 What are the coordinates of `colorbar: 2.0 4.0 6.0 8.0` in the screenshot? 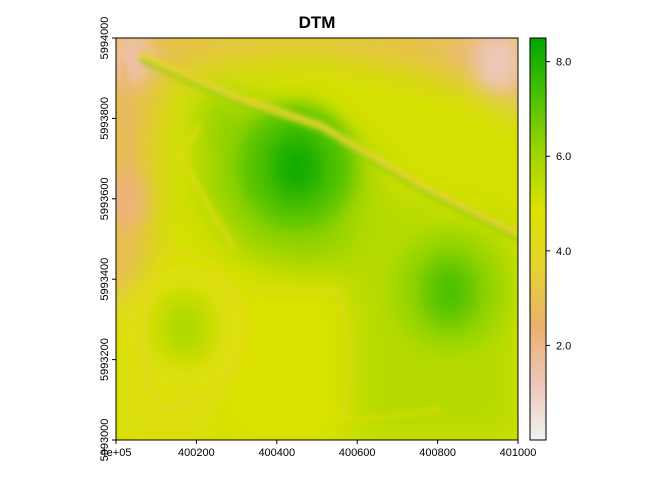 It's located at (550, 239).